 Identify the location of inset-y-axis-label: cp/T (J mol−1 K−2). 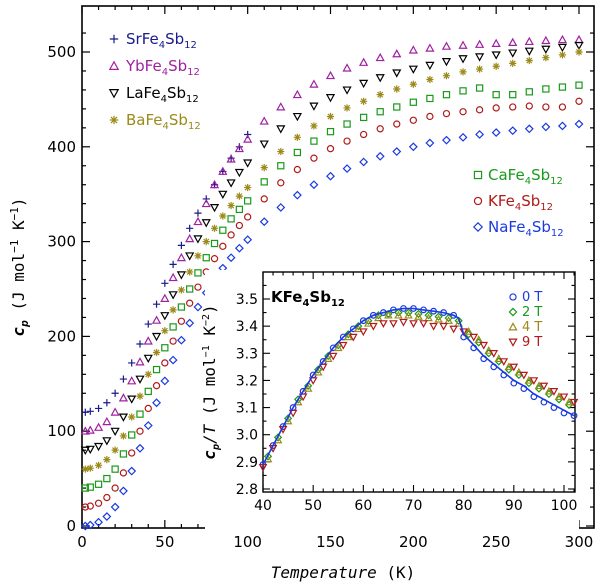
(211, 381).